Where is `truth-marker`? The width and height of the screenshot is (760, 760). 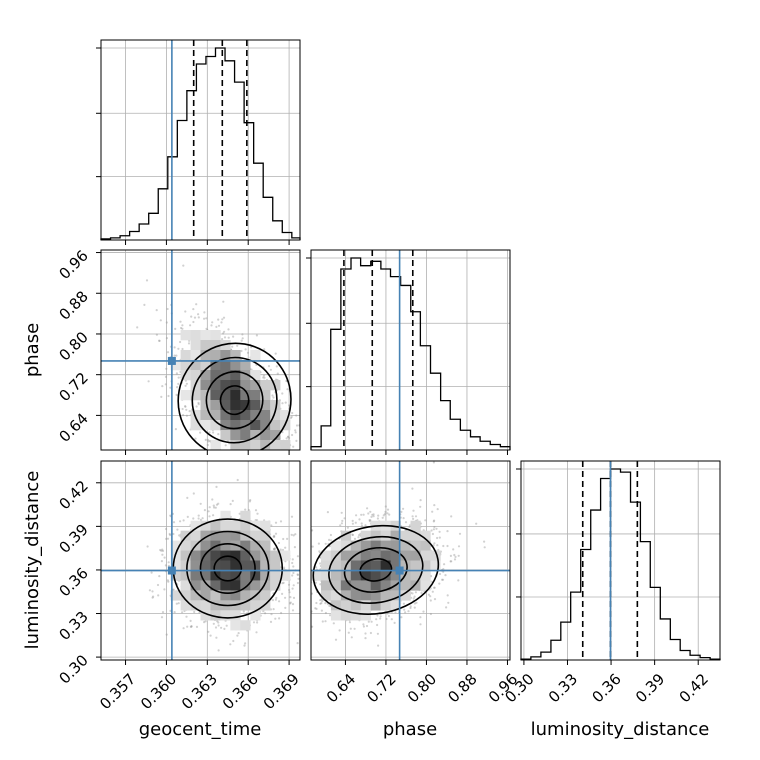 truth-marker is located at coordinates (171, 570).